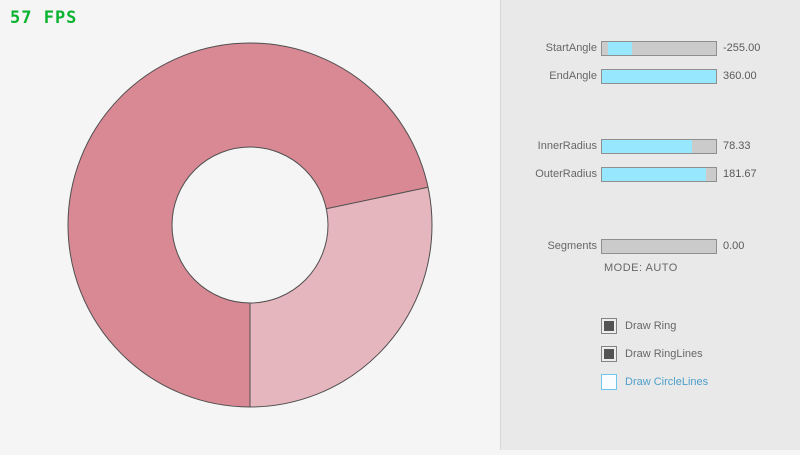 The image size is (800, 455). I want to click on slider-row-innerradius: InnerRadius 78.33, so click(650, 146).